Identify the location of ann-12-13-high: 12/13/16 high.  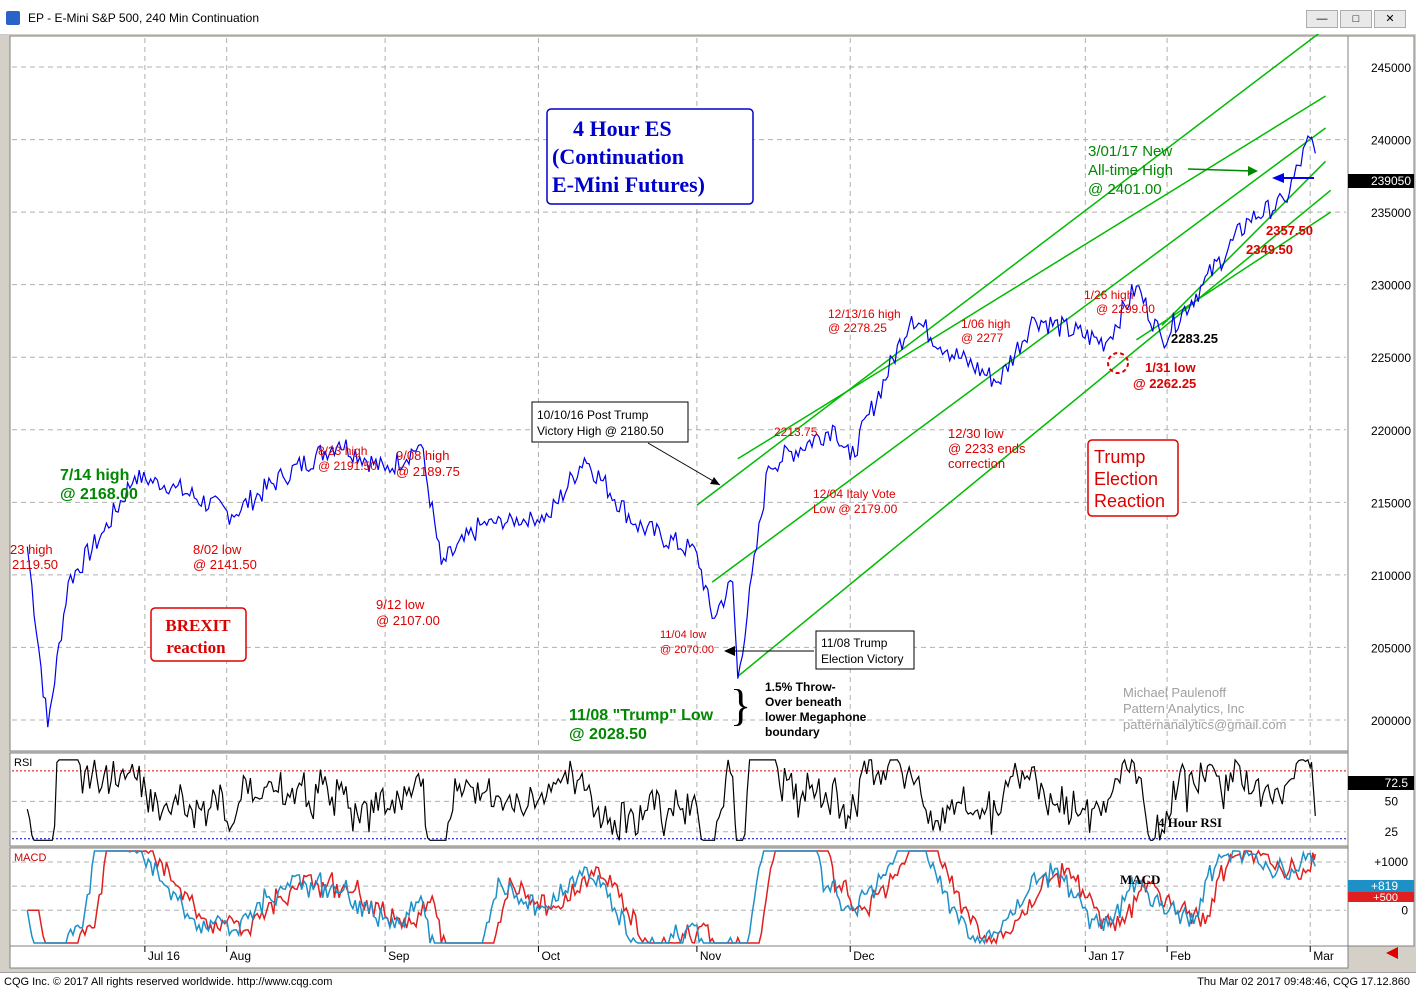
(864, 314).